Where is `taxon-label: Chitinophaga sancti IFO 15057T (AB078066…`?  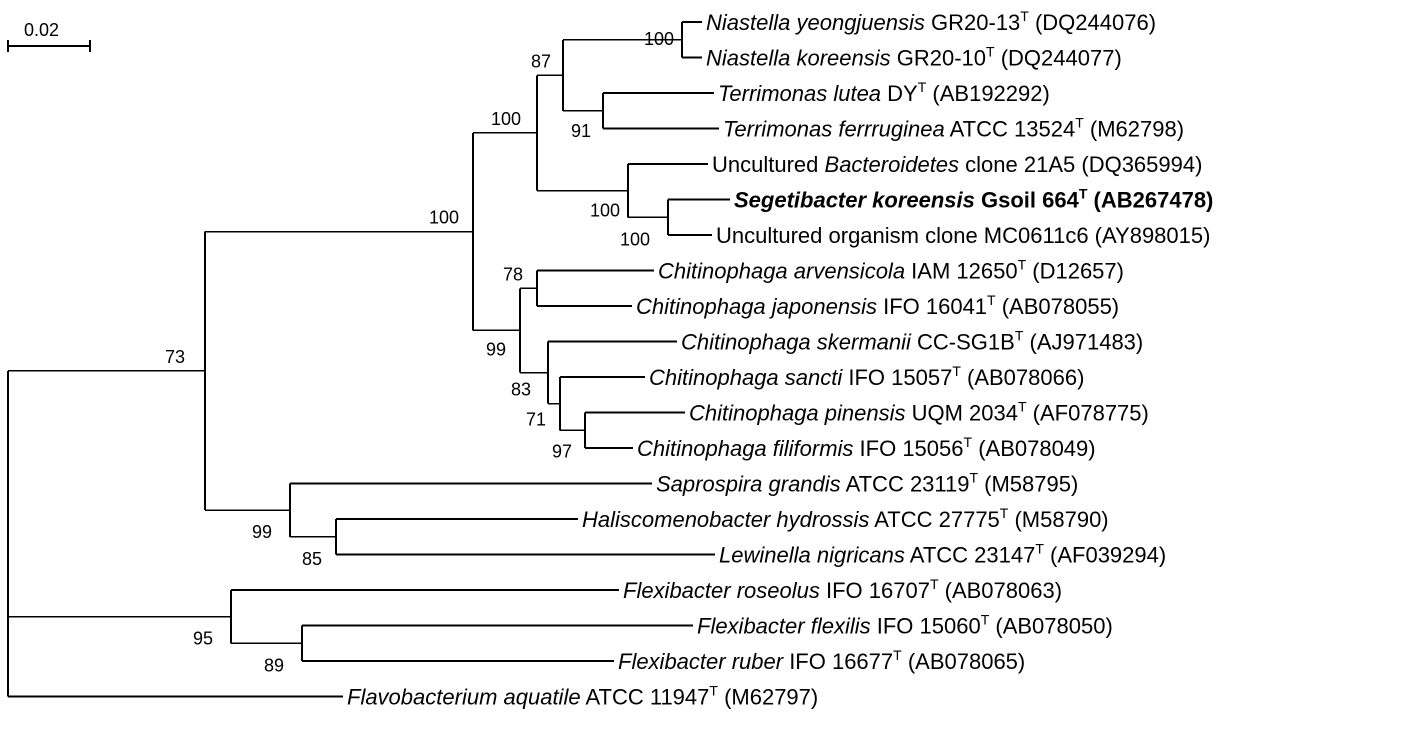 taxon-label: Chitinophaga sancti IFO 15057T (AB078066… is located at coordinates (866, 376).